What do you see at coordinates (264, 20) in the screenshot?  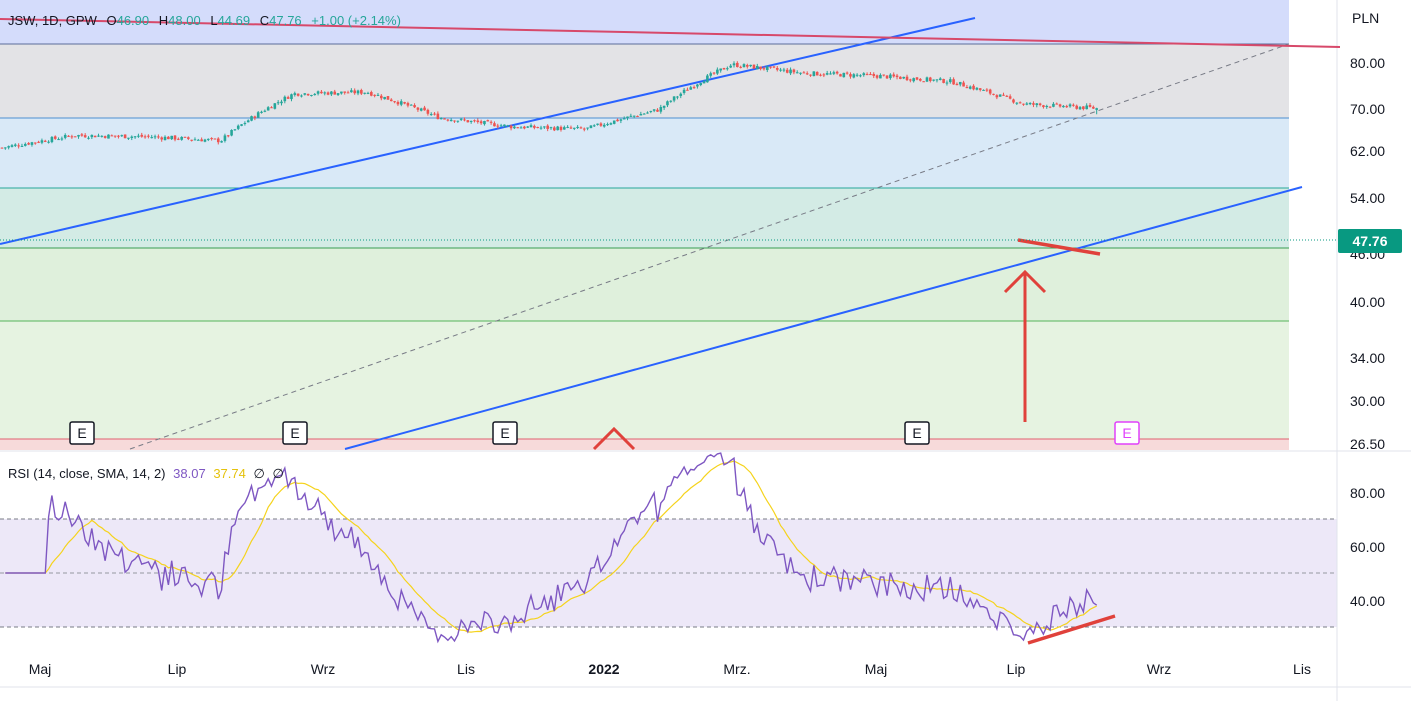 I see `close-label: C` at bounding box center [264, 20].